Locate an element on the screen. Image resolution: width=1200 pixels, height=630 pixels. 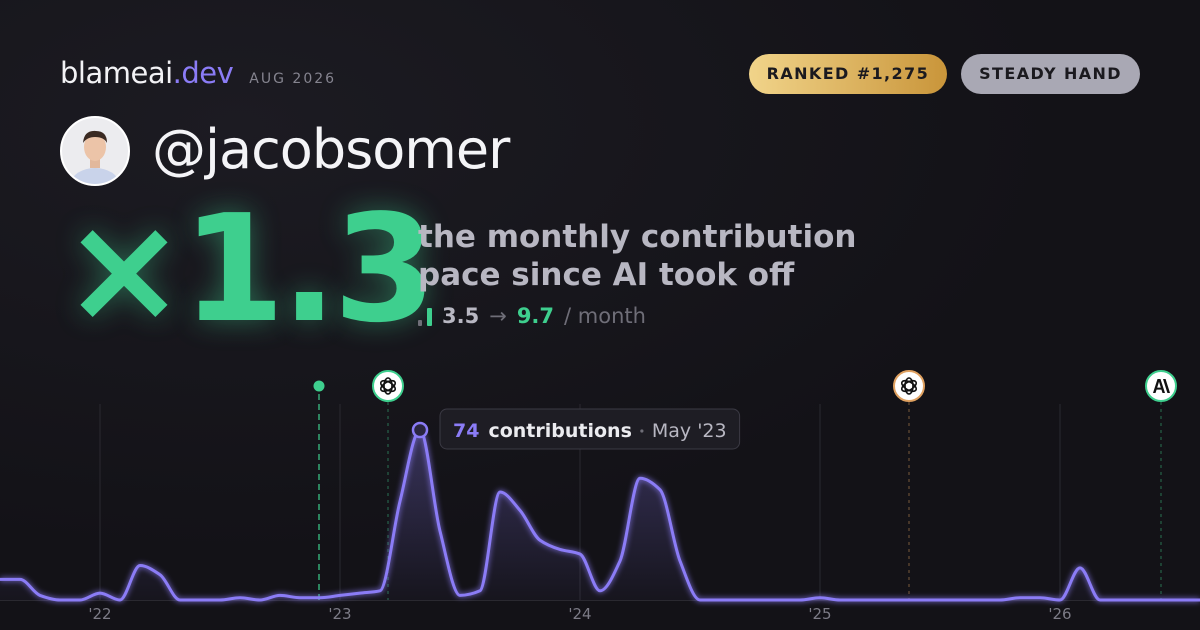
pace-to: 9.7 is located at coordinates (535, 316).